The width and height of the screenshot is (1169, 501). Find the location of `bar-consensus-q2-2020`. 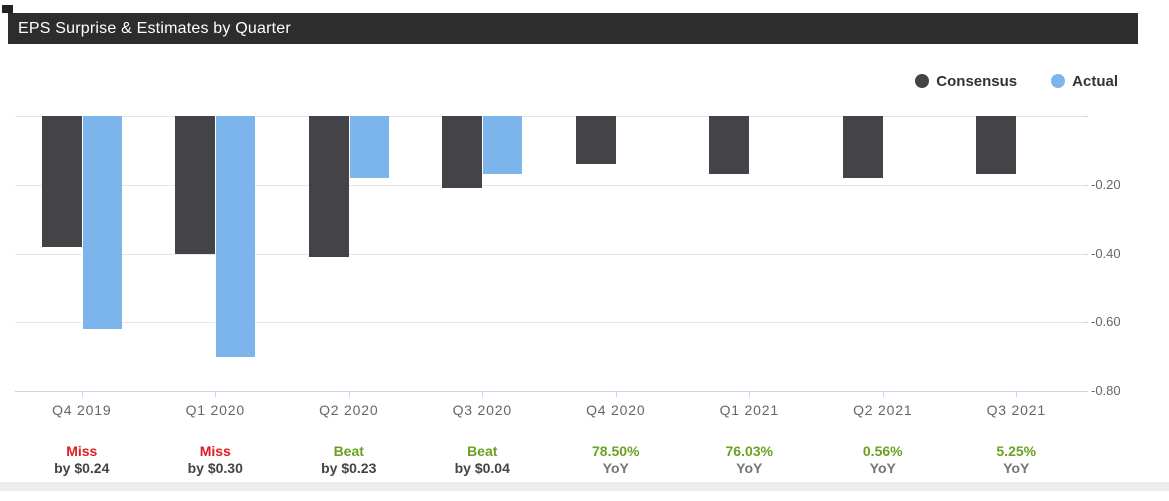

bar-consensus-q2-2020 is located at coordinates (328, 186).